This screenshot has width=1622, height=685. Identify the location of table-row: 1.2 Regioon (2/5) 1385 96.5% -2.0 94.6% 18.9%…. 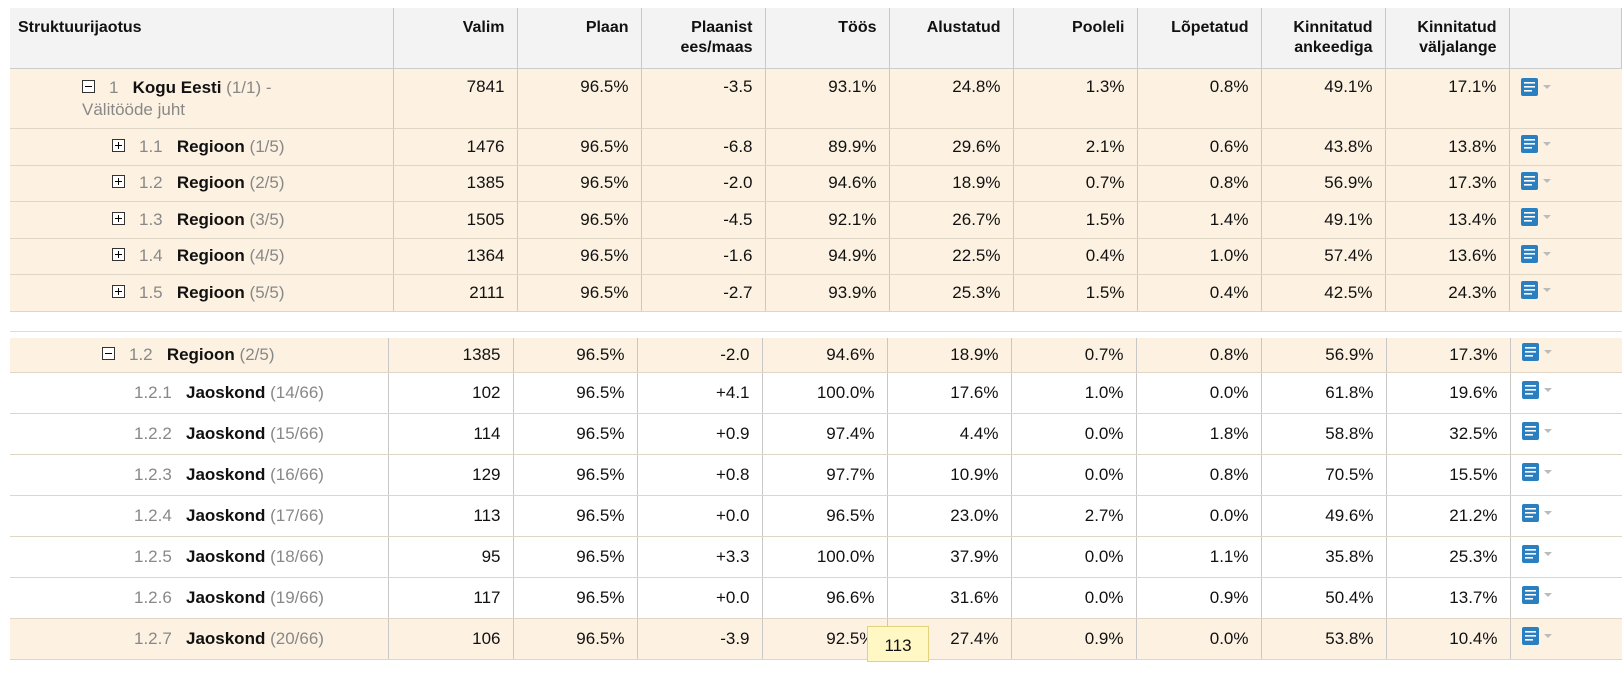
(816, 355).